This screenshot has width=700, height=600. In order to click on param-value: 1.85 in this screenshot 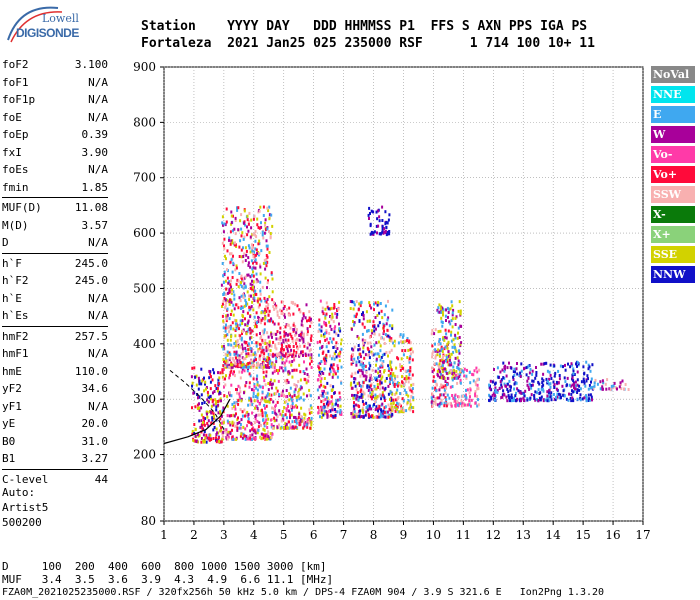, I will do `click(95, 187)`.